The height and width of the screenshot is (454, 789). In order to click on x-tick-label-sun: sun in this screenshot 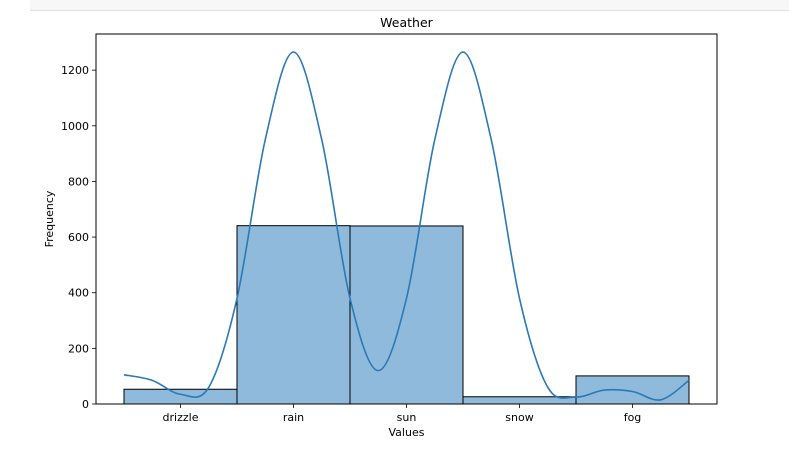, I will do `click(407, 417)`.